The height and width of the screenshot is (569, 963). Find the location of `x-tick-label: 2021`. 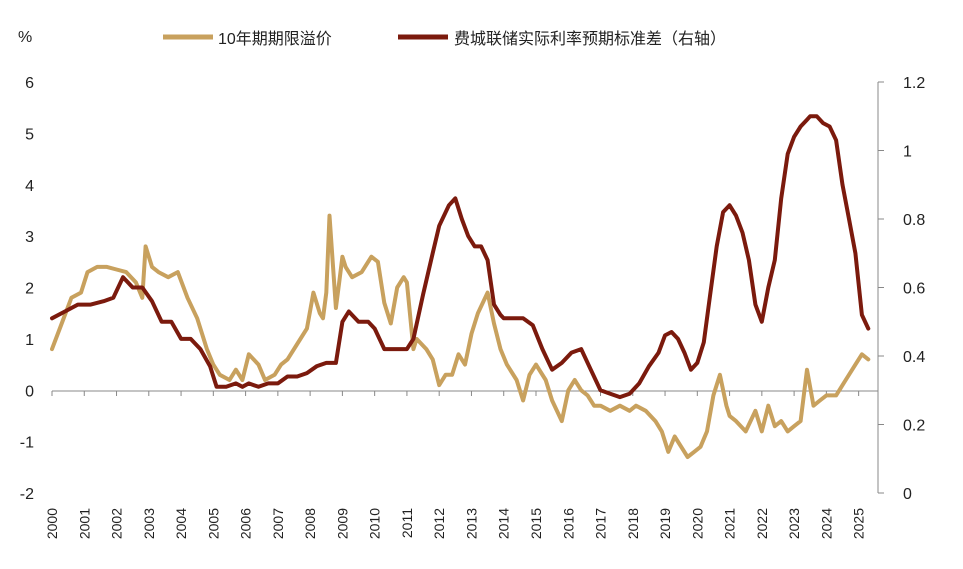

x-tick-label: 2021 is located at coordinates (730, 523).